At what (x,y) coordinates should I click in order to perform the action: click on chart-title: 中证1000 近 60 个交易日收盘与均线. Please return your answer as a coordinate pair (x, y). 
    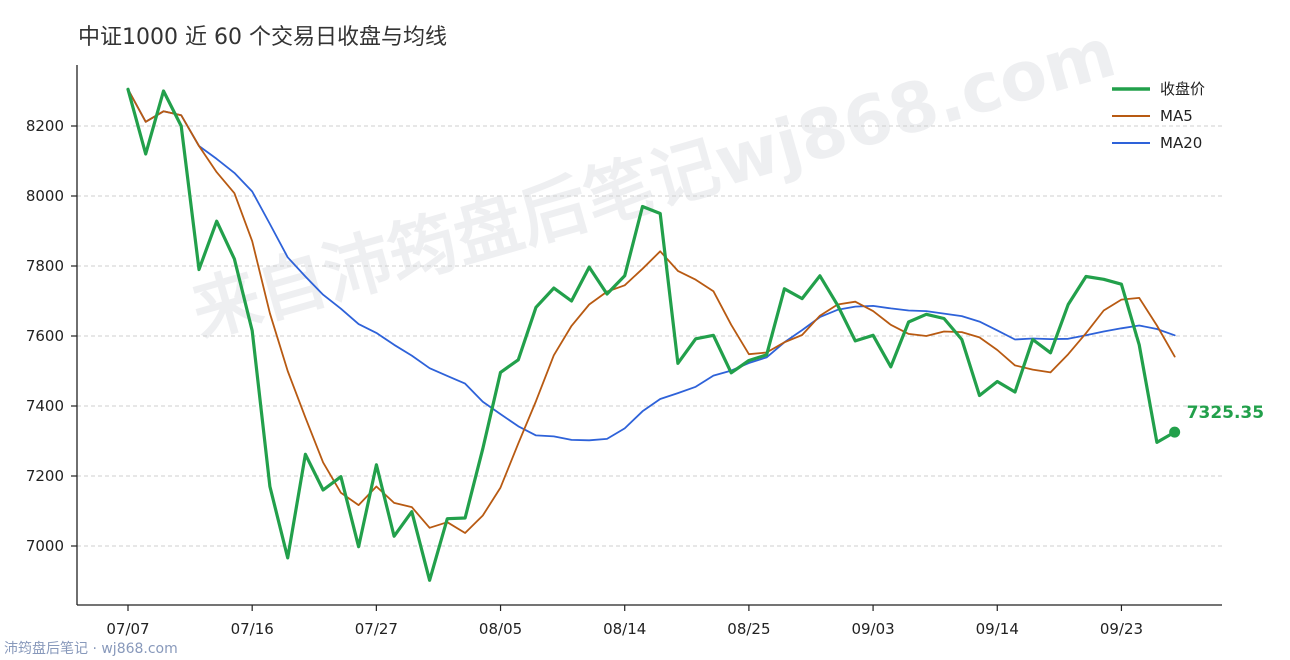
    Looking at the image, I should click on (262, 37).